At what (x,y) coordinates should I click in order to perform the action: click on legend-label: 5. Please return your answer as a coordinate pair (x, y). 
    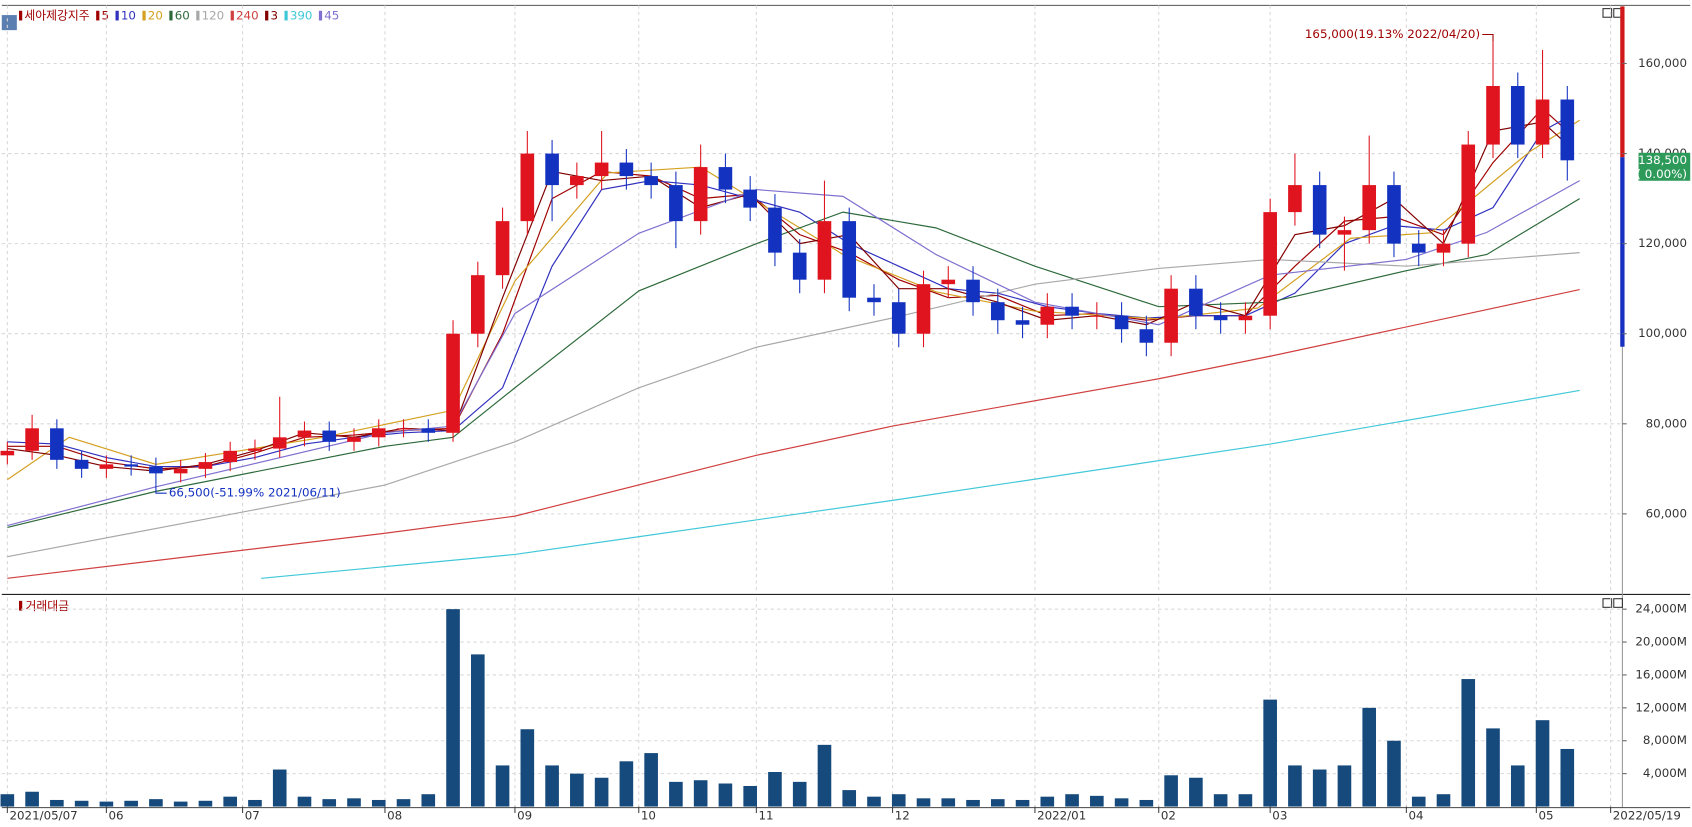
    Looking at the image, I should click on (106, 16).